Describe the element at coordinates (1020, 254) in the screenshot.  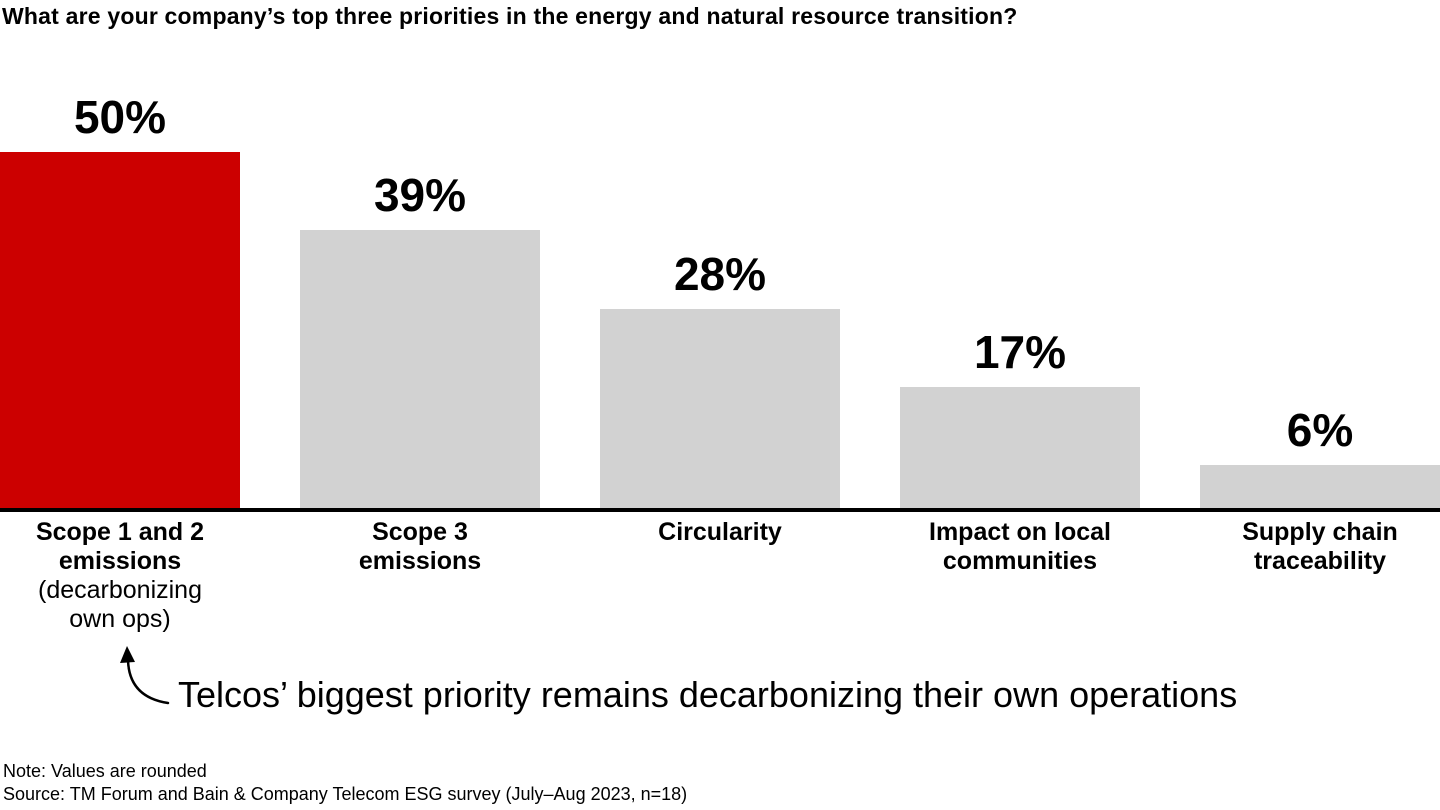
I see `bar-group: 17%` at that location.